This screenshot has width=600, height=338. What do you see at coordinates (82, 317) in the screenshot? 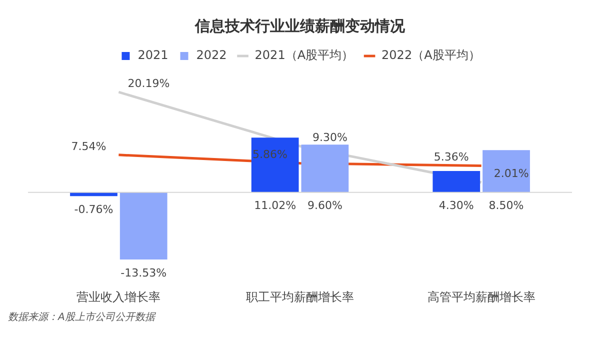
I see `source-note: 数据来源：A股上市公司公开数据` at bounding box center [82, 317].